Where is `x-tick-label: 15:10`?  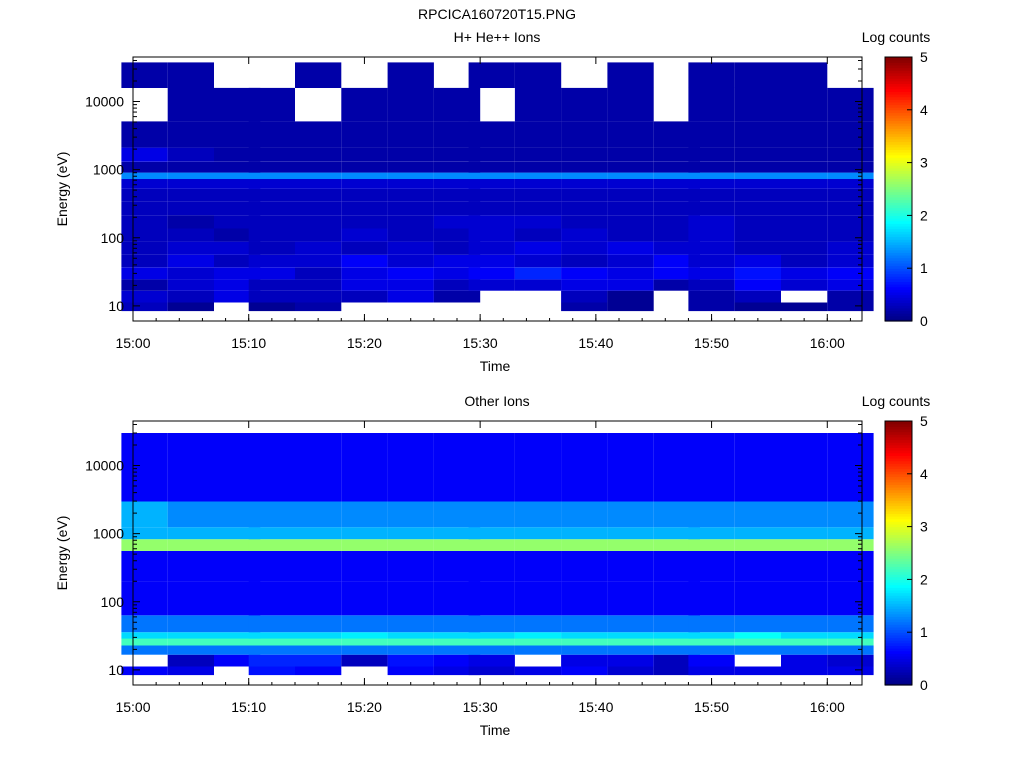 x-tick-label: 15:10 is located at coordinates (248, 343).